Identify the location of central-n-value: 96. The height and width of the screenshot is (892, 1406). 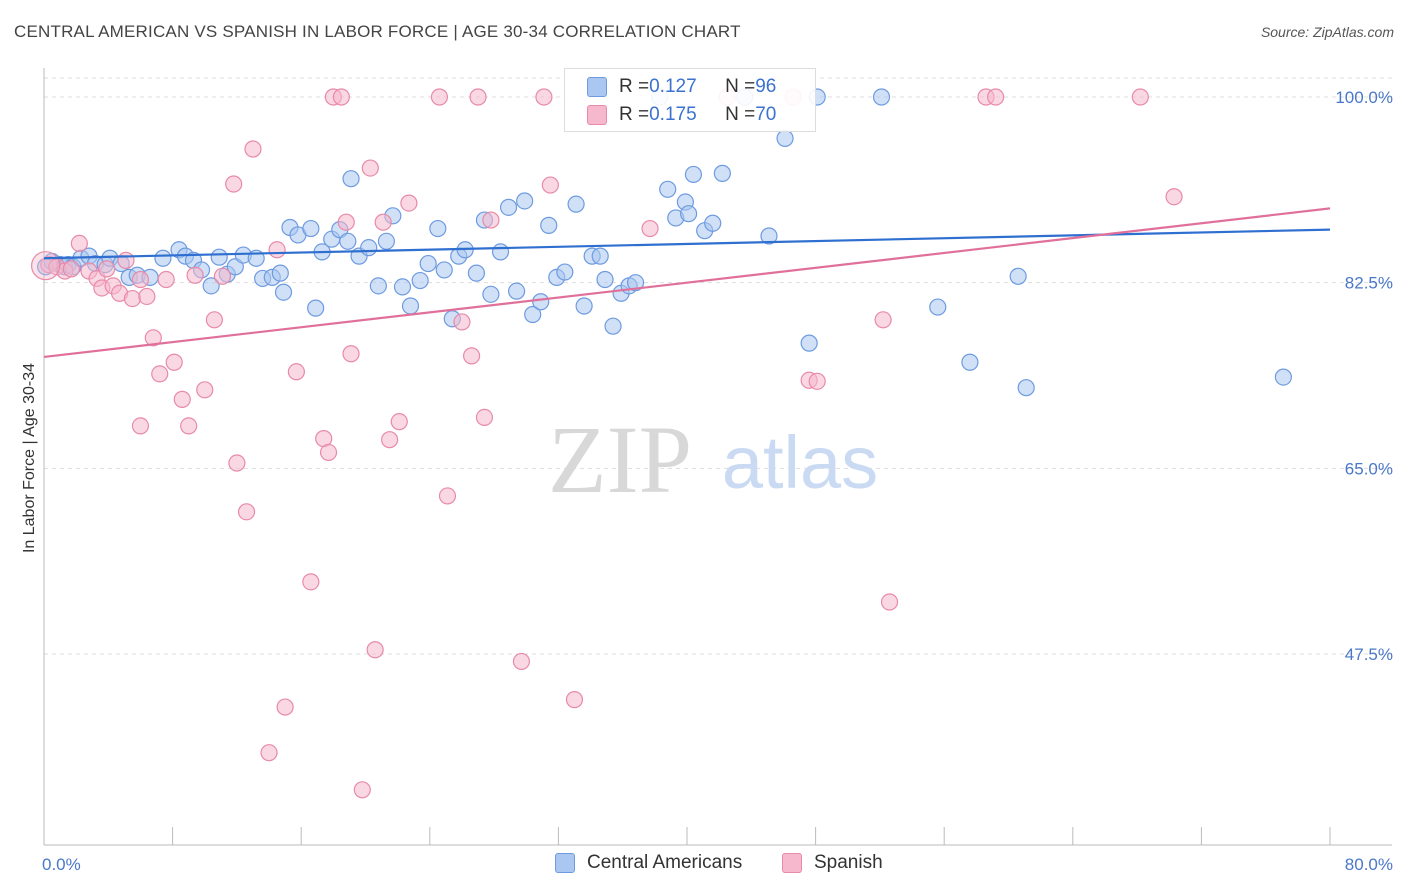
(766, 86).